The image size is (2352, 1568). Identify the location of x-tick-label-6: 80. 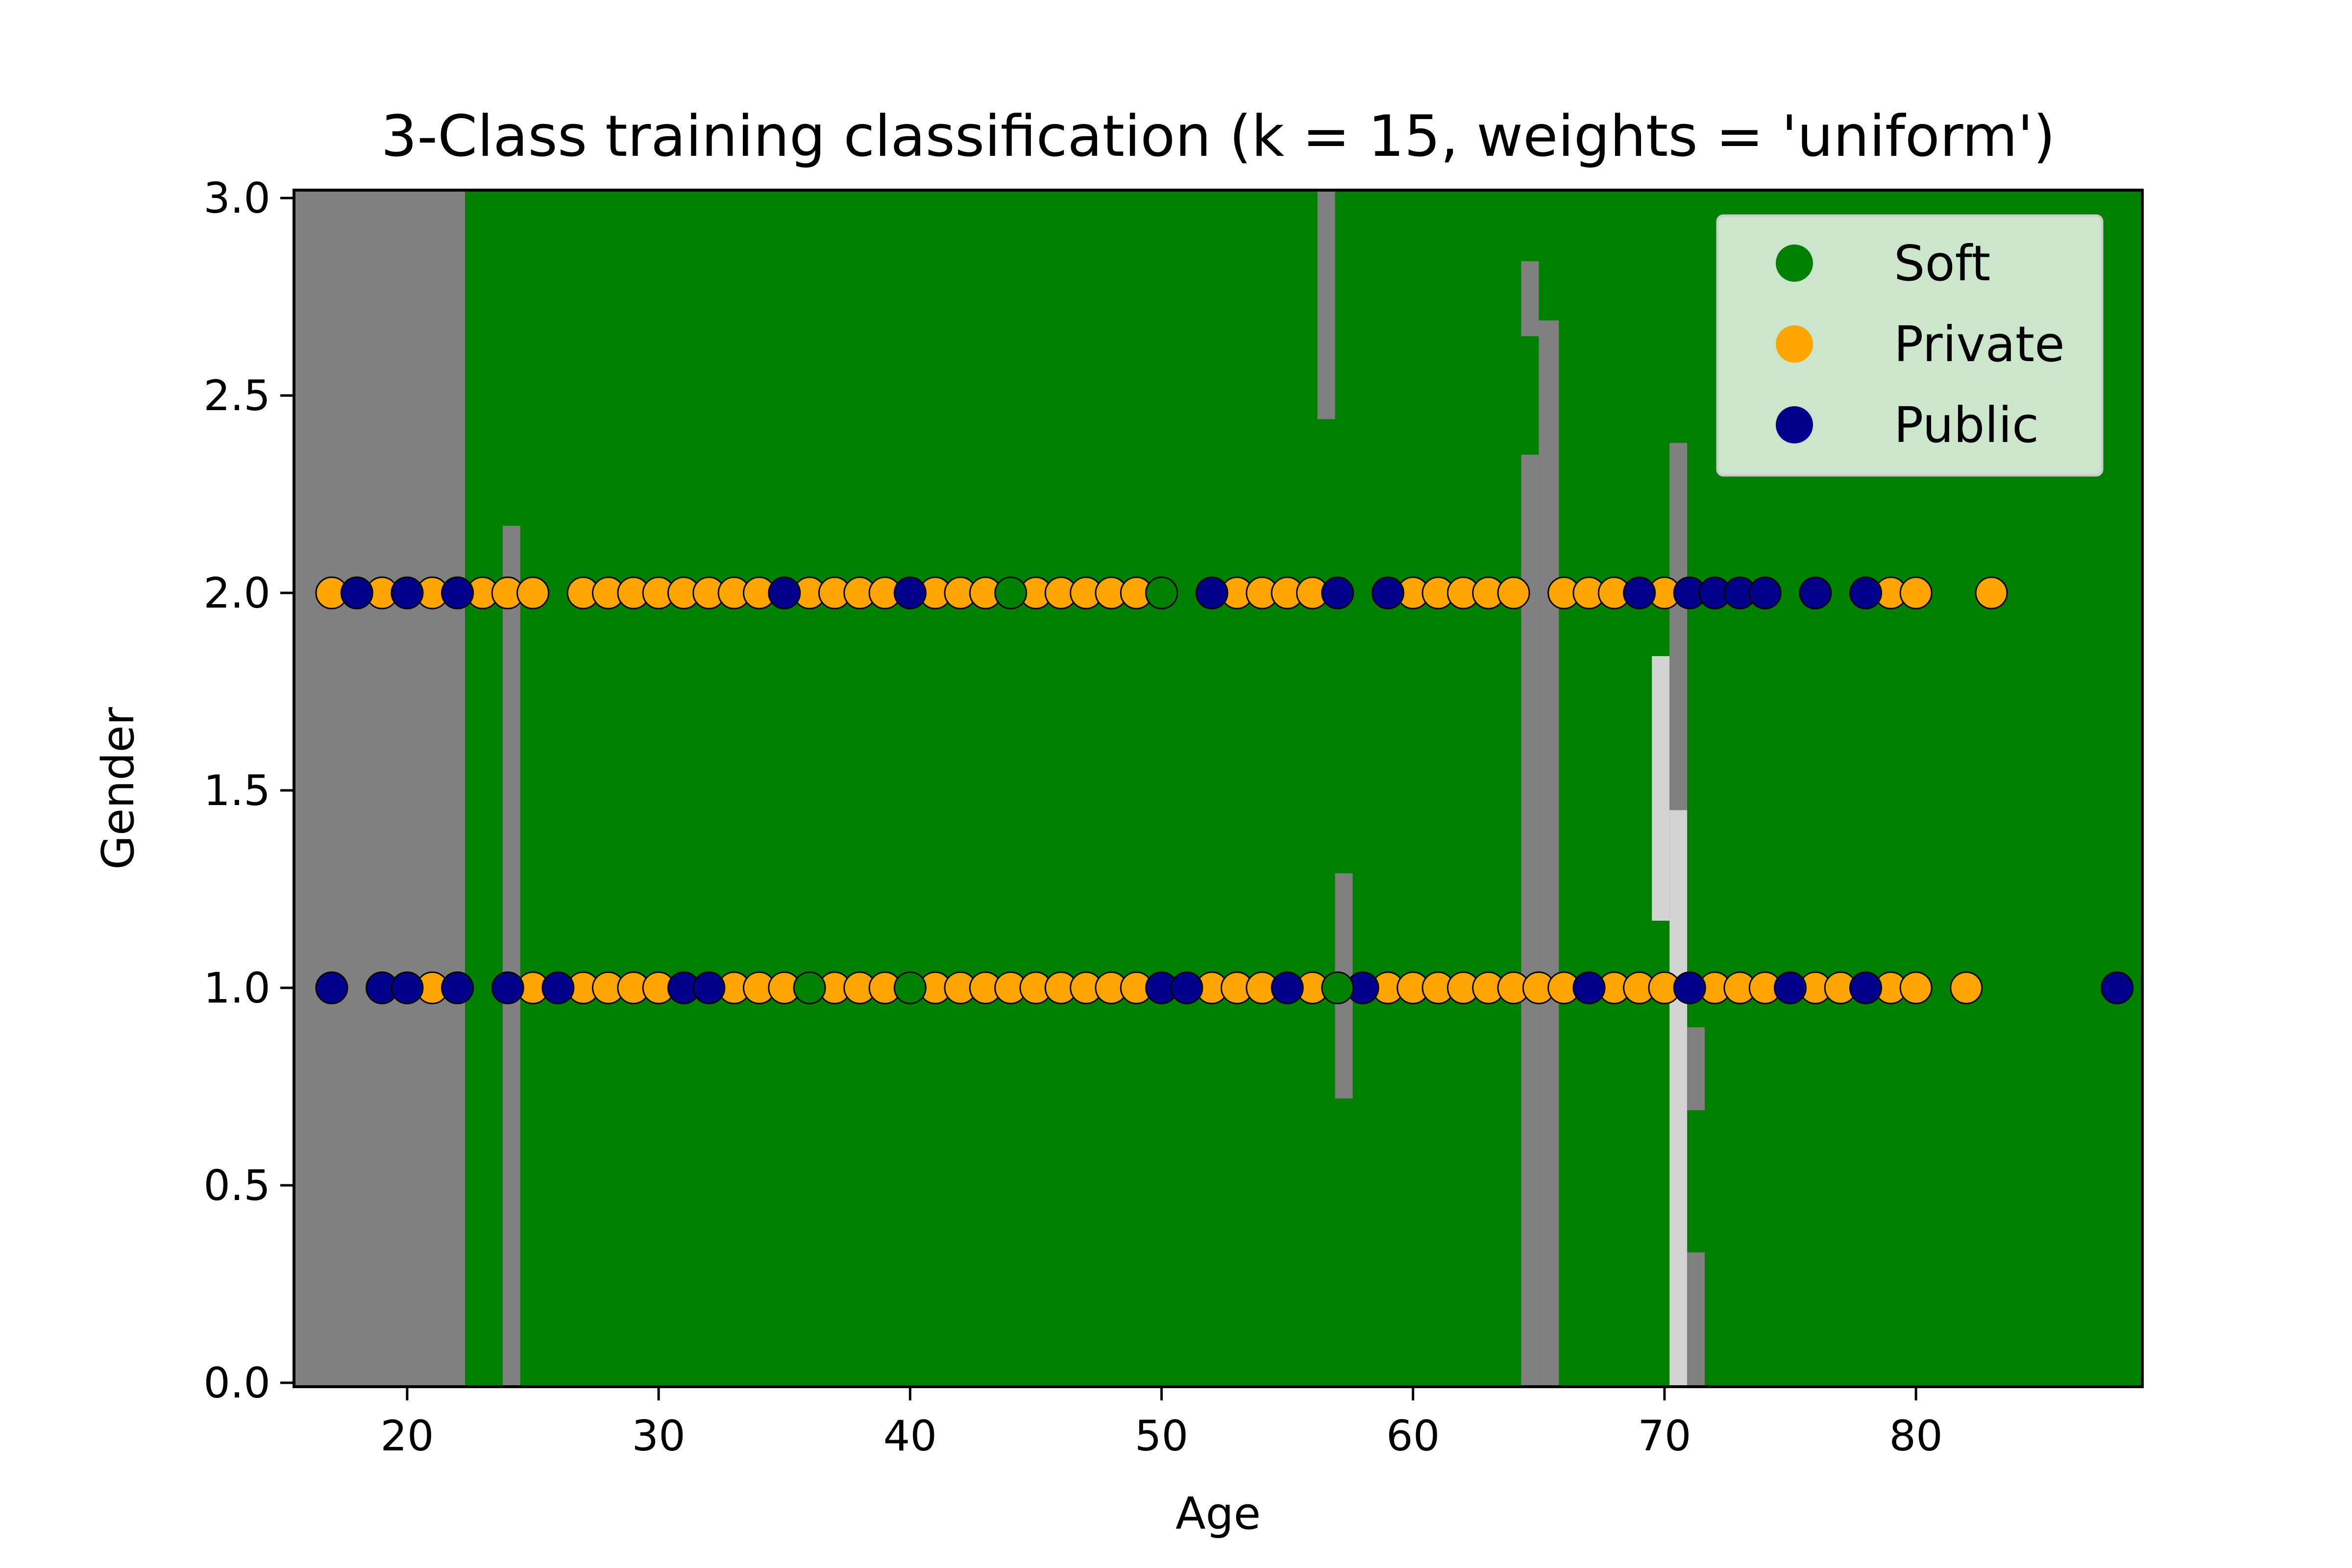
(1915, 1436).